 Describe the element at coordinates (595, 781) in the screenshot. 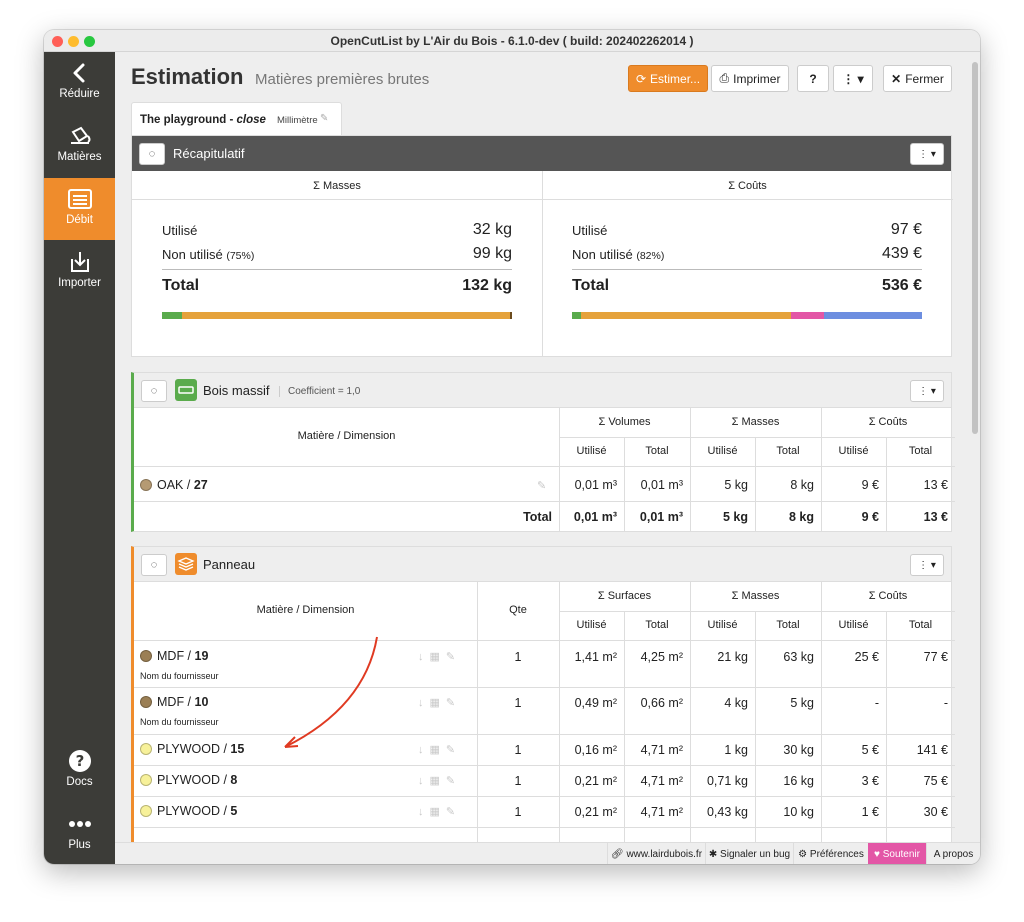

I see `row-value: 0,21 m²` at that location.